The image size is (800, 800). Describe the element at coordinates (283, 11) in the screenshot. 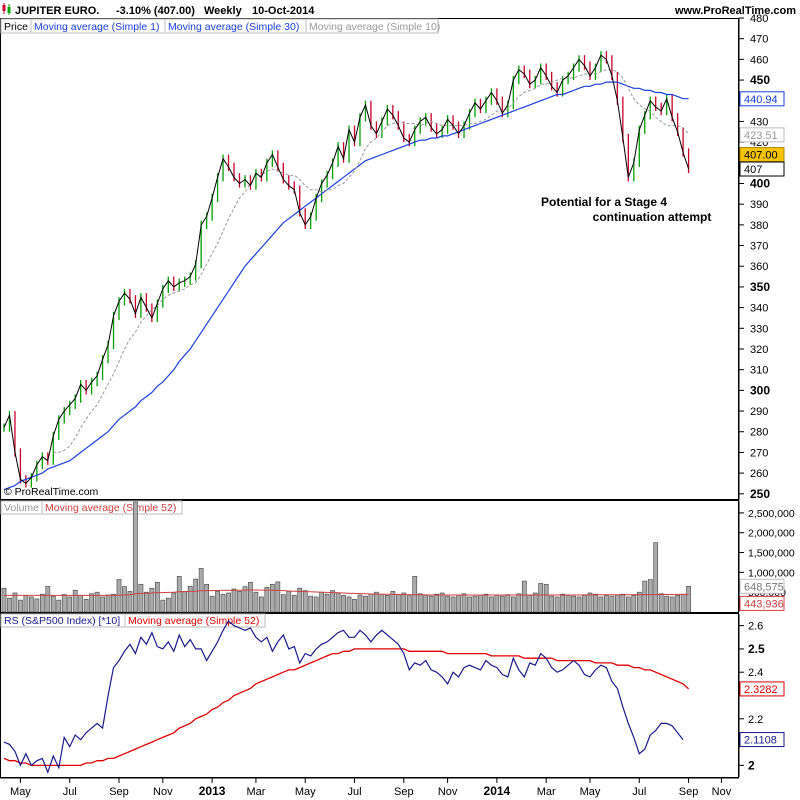

I see `date: 10-Oct-2014` at that location.